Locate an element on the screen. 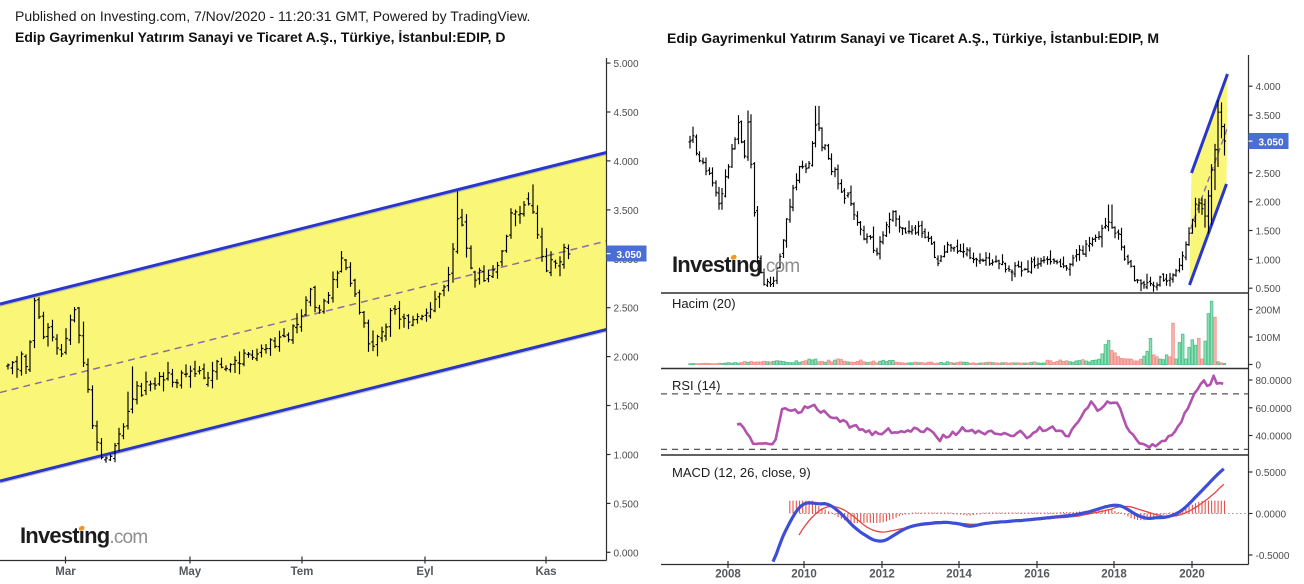 The image size is (1304, 584). svg-text: 80.0000 is located at coordinates (1274, 381).